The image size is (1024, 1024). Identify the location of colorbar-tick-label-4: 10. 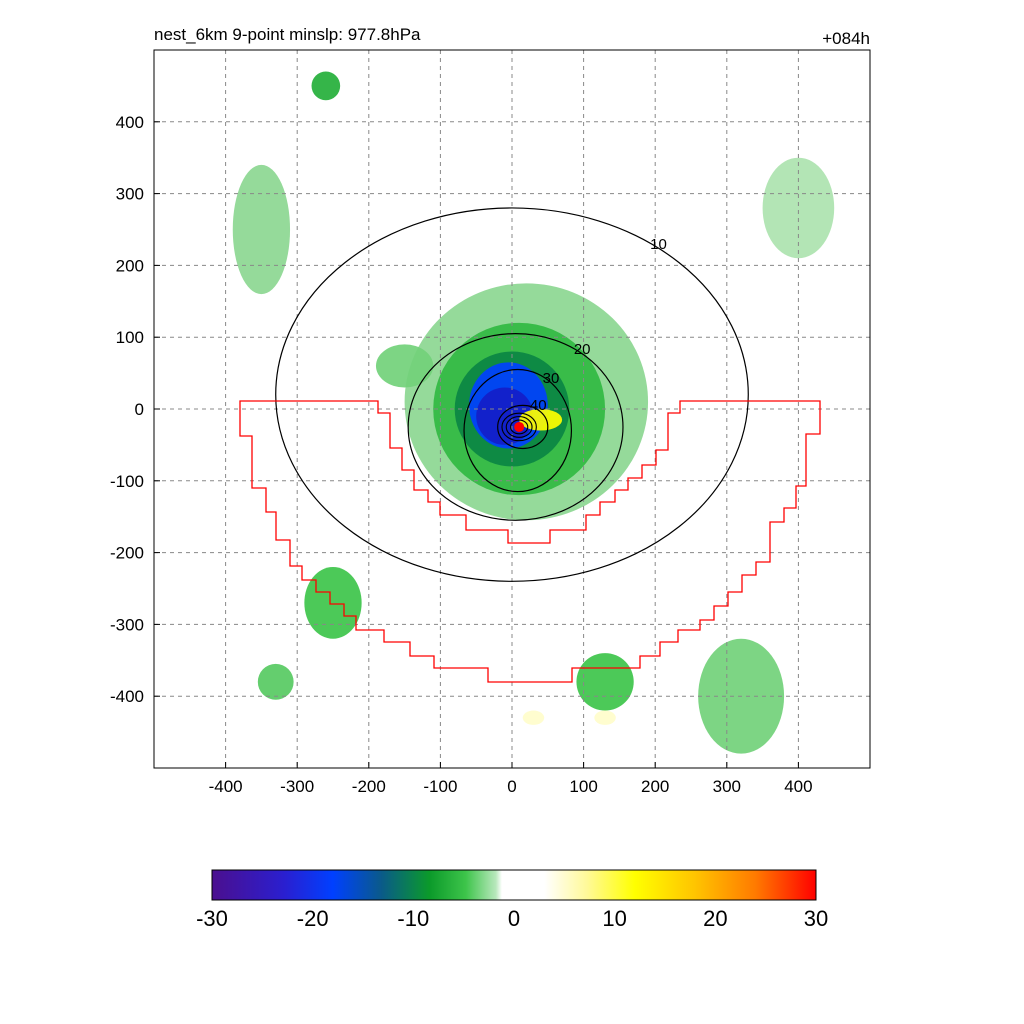
(614, 918).